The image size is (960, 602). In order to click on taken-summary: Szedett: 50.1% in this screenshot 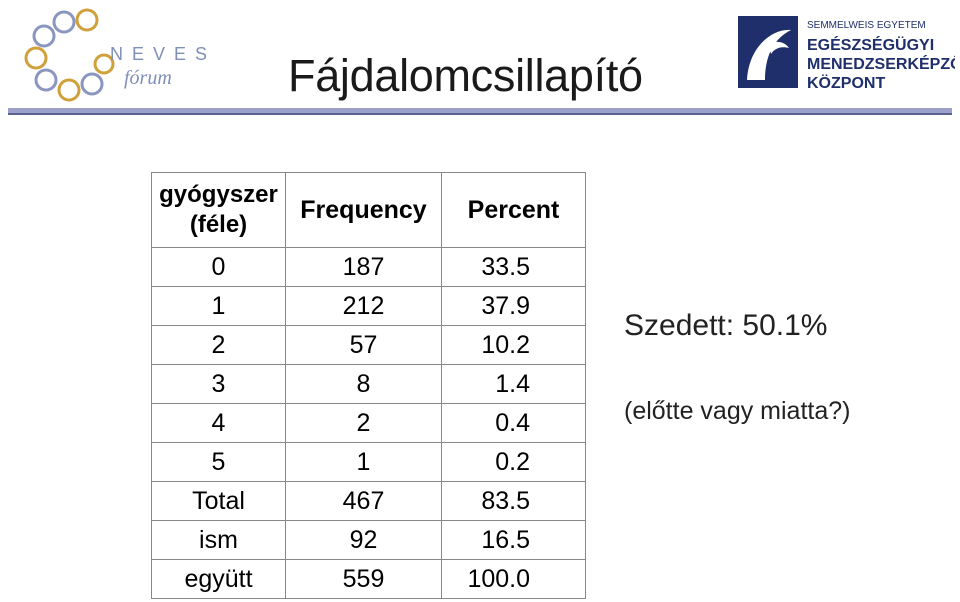, I will do `click(726, 325)`.